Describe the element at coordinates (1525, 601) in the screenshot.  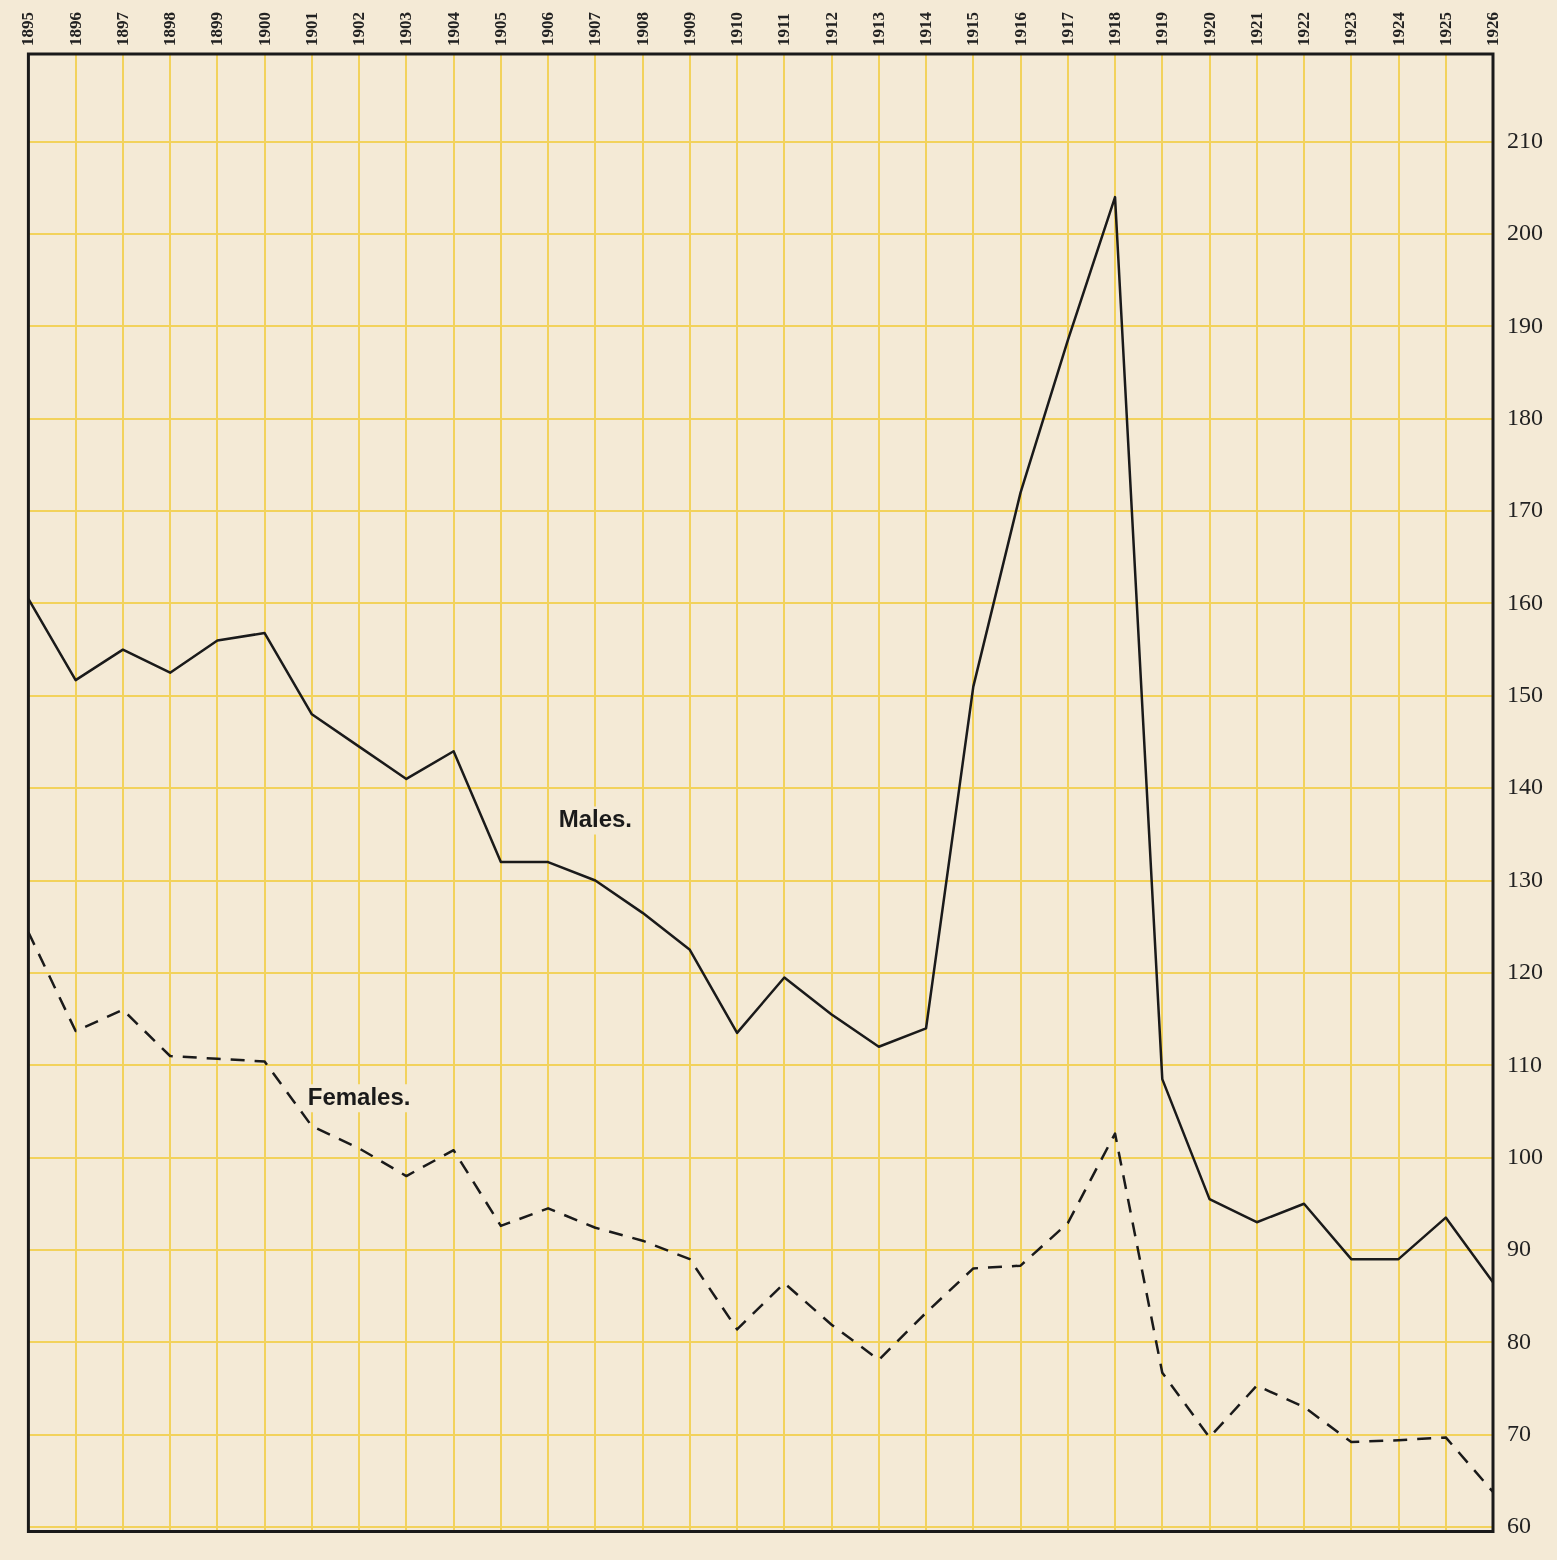
I see `y-tick-label: 160` at that location.